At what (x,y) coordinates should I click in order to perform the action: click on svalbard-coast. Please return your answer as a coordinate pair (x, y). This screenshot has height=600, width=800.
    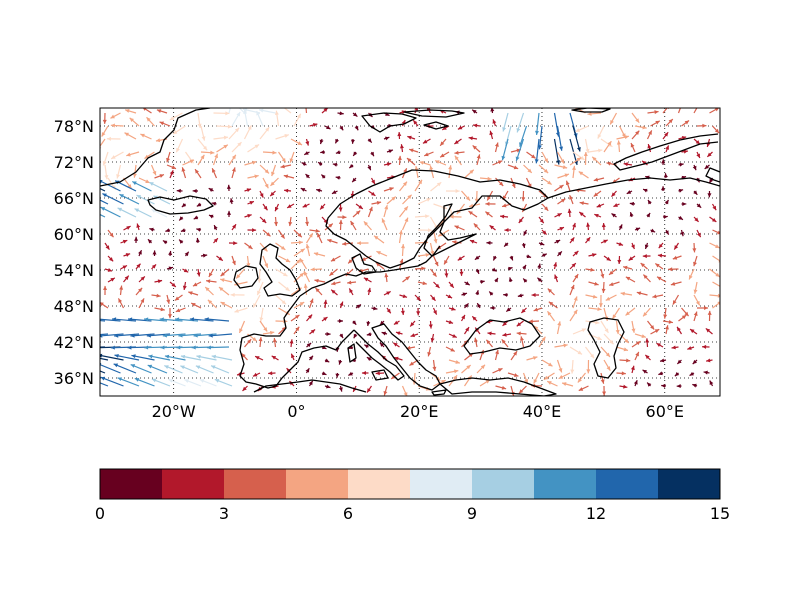
    Looking at the image, I should click on (389, 122).